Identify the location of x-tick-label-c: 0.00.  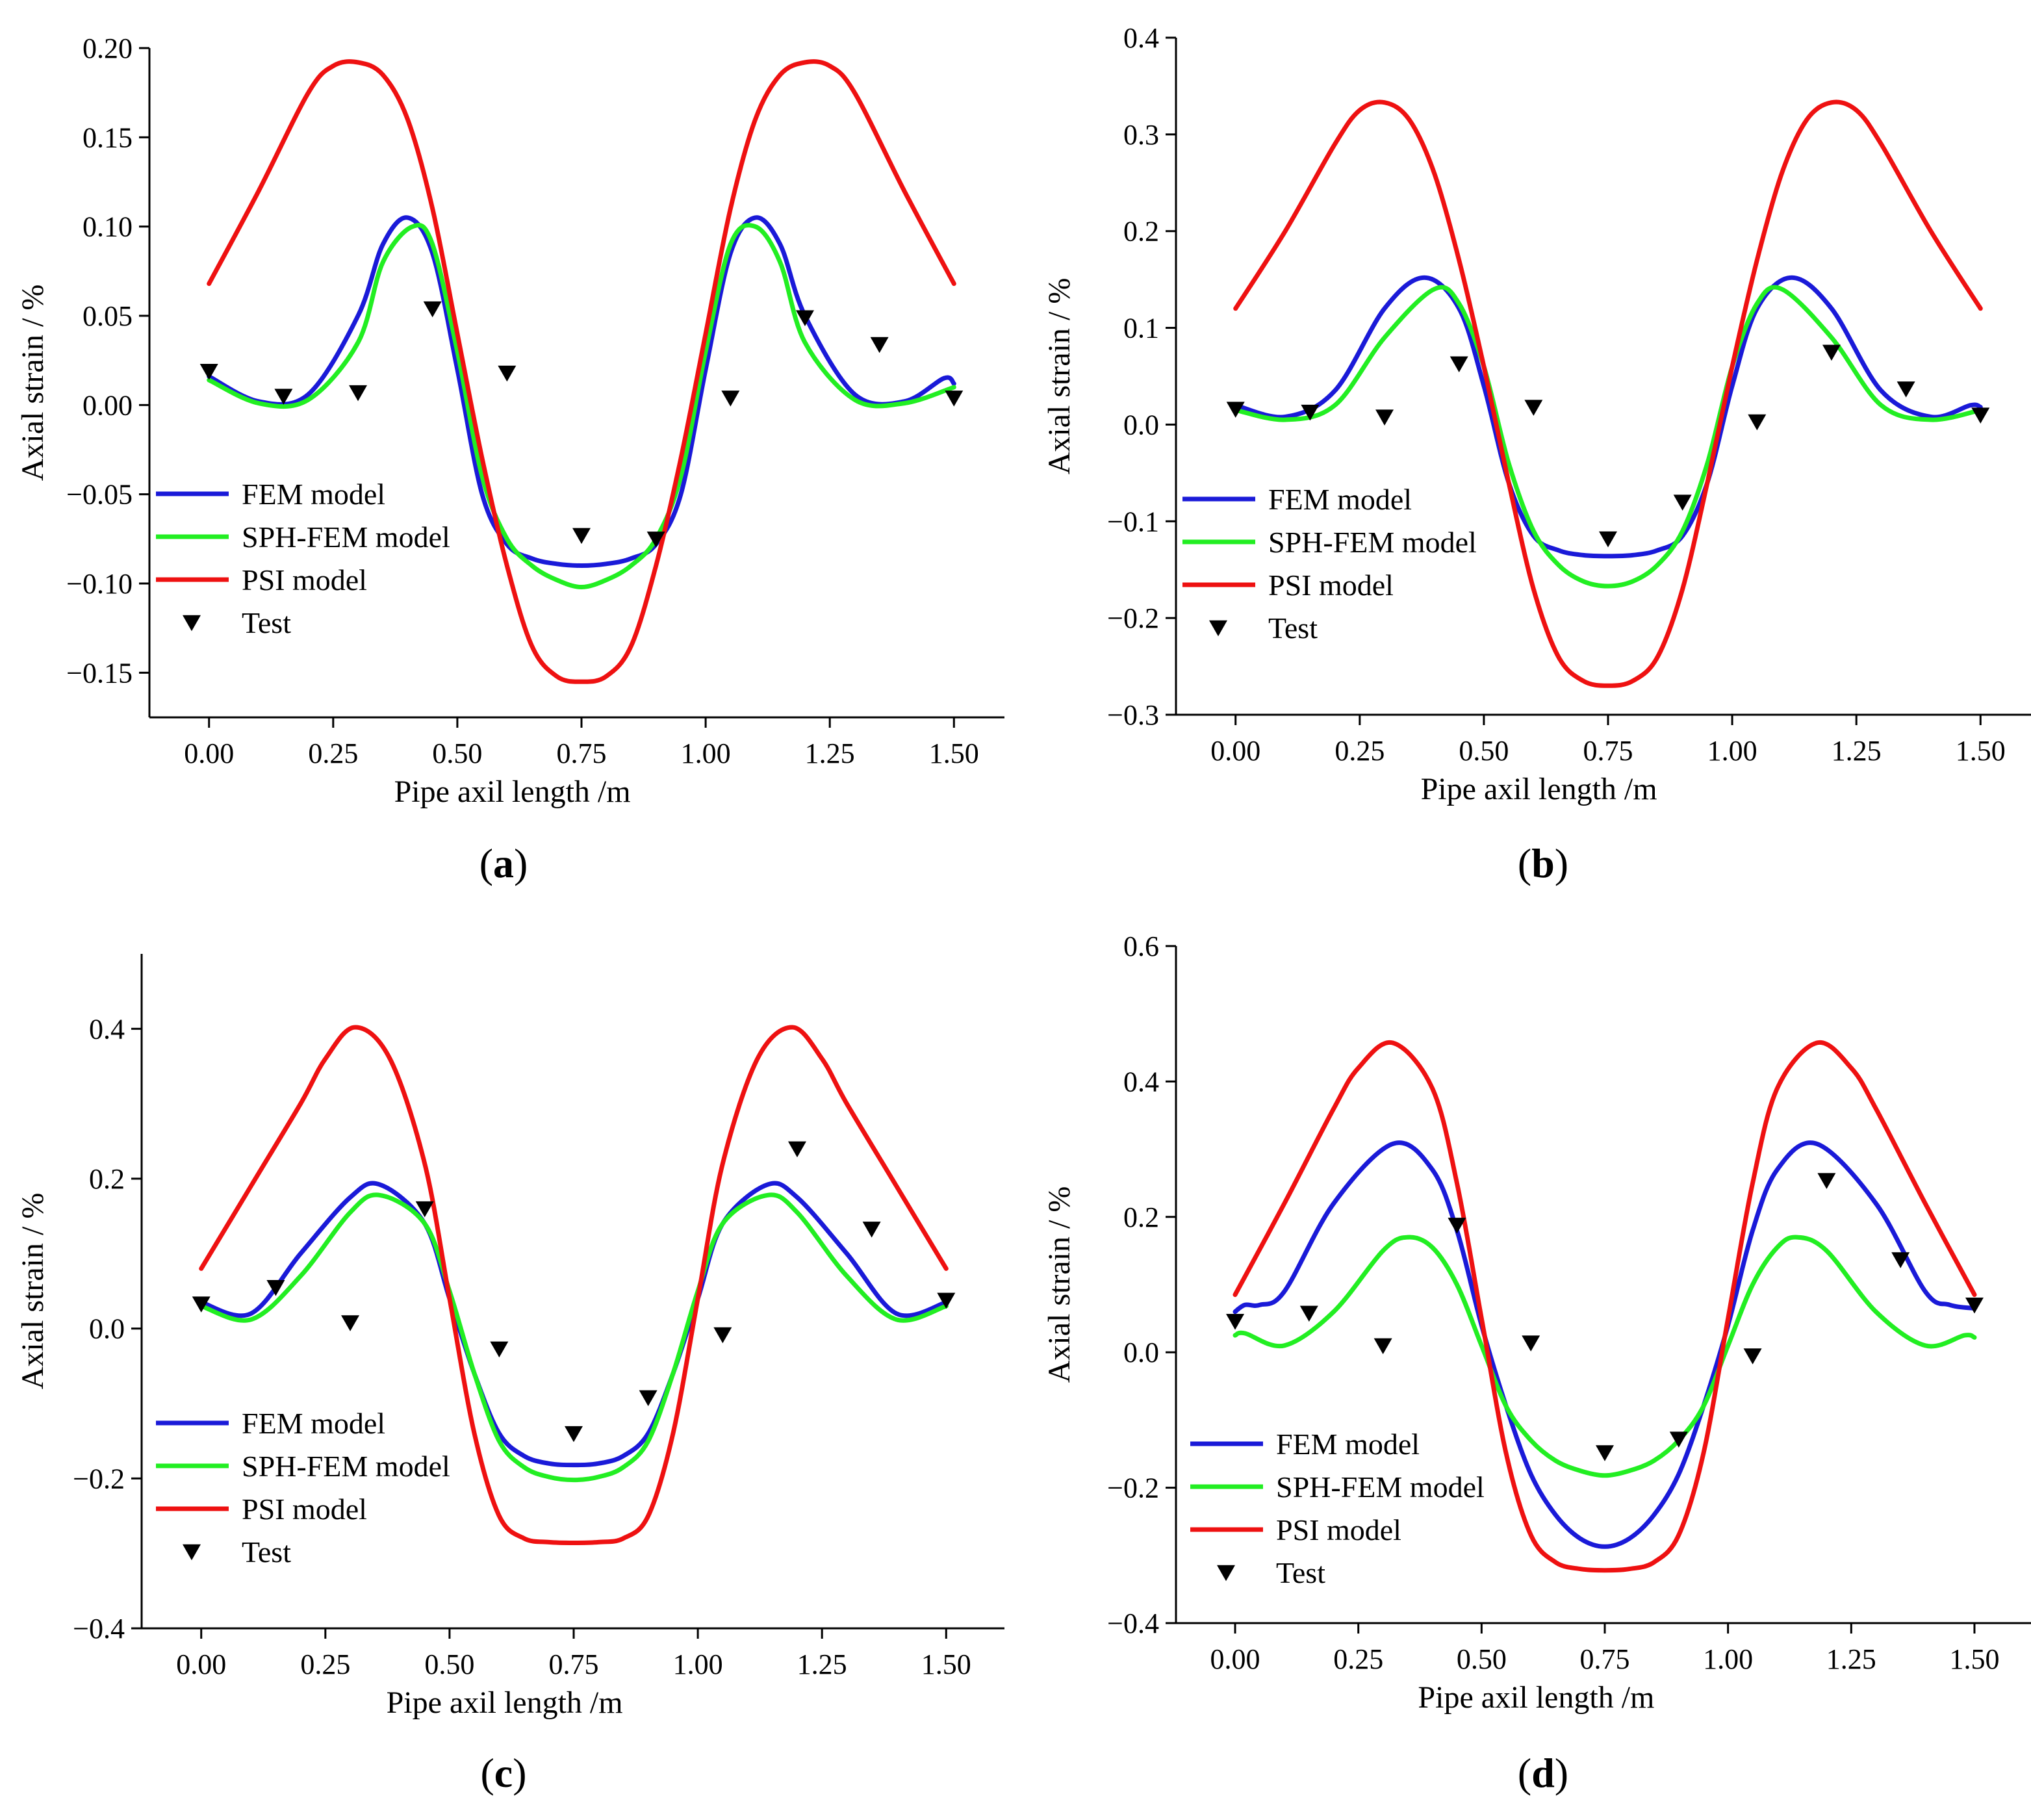
(201, 1664).